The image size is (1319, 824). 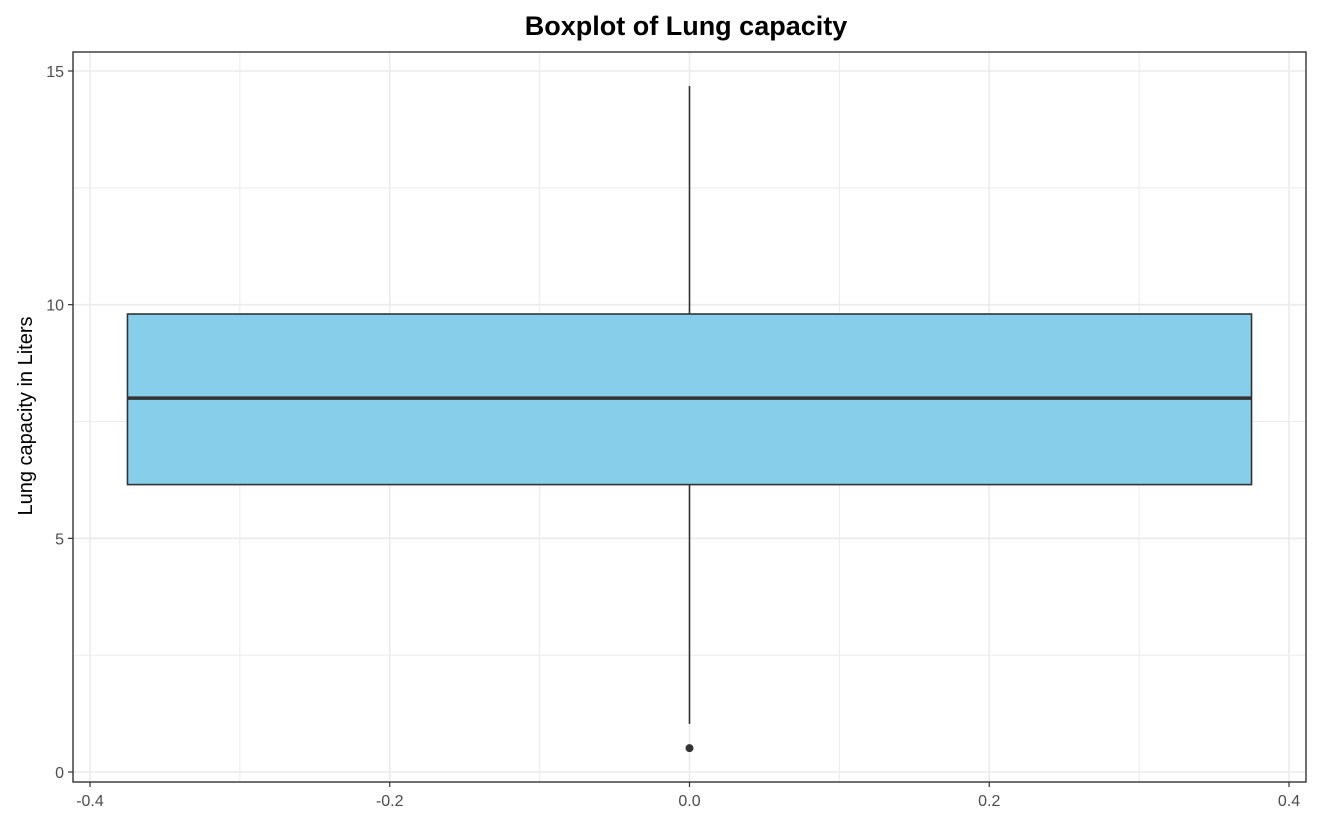 What do you see at coordinates (55, 306) in the screenshot?
I see `y-tick-label: 10` at bounding box center [55, 306].